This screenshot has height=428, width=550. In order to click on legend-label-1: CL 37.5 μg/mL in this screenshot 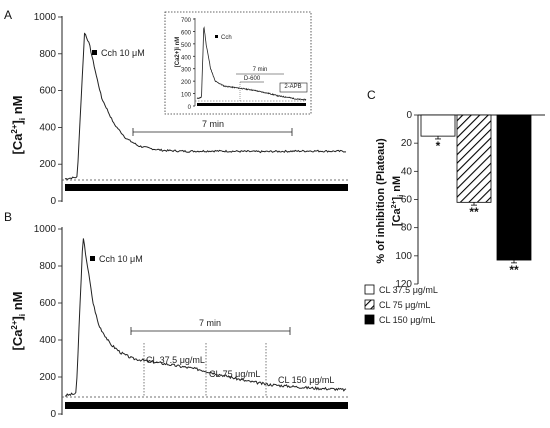, I will do `click(408, 290)`.